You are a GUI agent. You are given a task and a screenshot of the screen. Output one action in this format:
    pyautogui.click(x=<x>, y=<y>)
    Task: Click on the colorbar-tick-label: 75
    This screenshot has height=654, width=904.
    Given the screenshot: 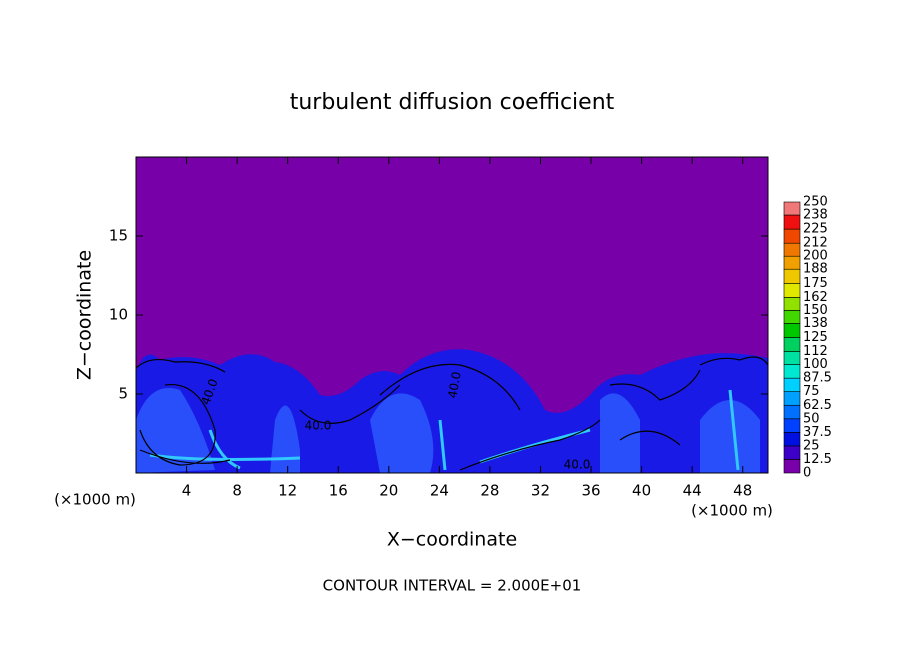 What is the action you would take?
    pyautogui.click(x=811, y=391)
    